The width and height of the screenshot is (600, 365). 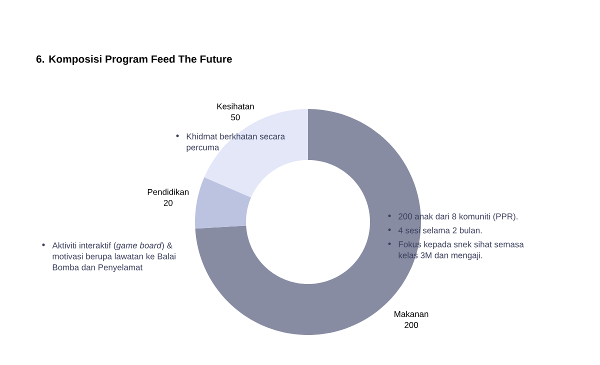 What do you see at coordinates (236, 142) in the screenshot?
I see `text: Khidmat berkhatan secara percuma` at bounding box center [236, 142].